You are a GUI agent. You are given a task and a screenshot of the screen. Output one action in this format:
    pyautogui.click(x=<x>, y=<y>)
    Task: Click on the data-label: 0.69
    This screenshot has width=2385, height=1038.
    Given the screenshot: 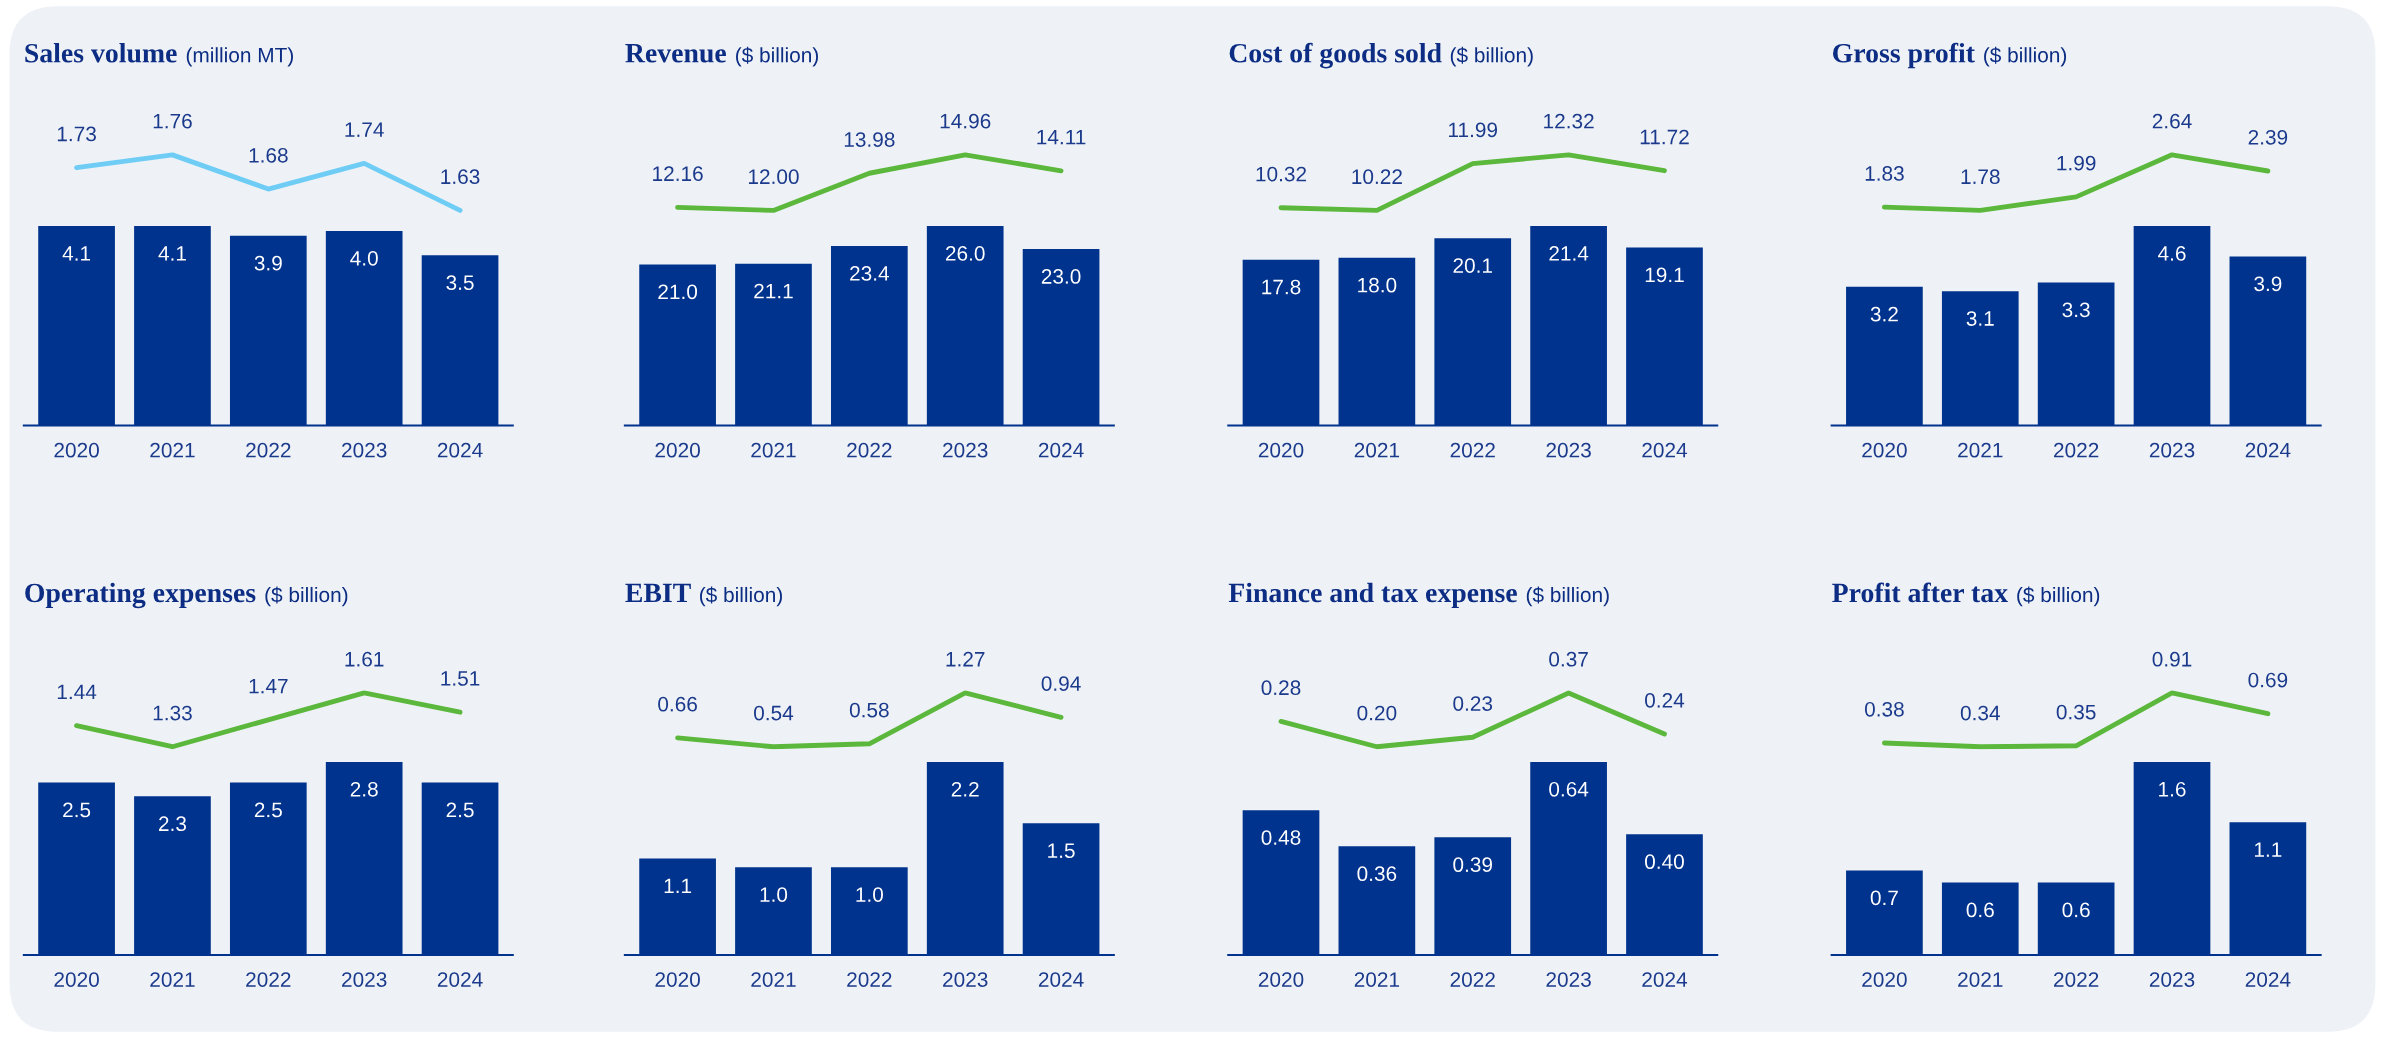 What is the action you would take?
    pyautogui.click(x=2268, y=680)
    